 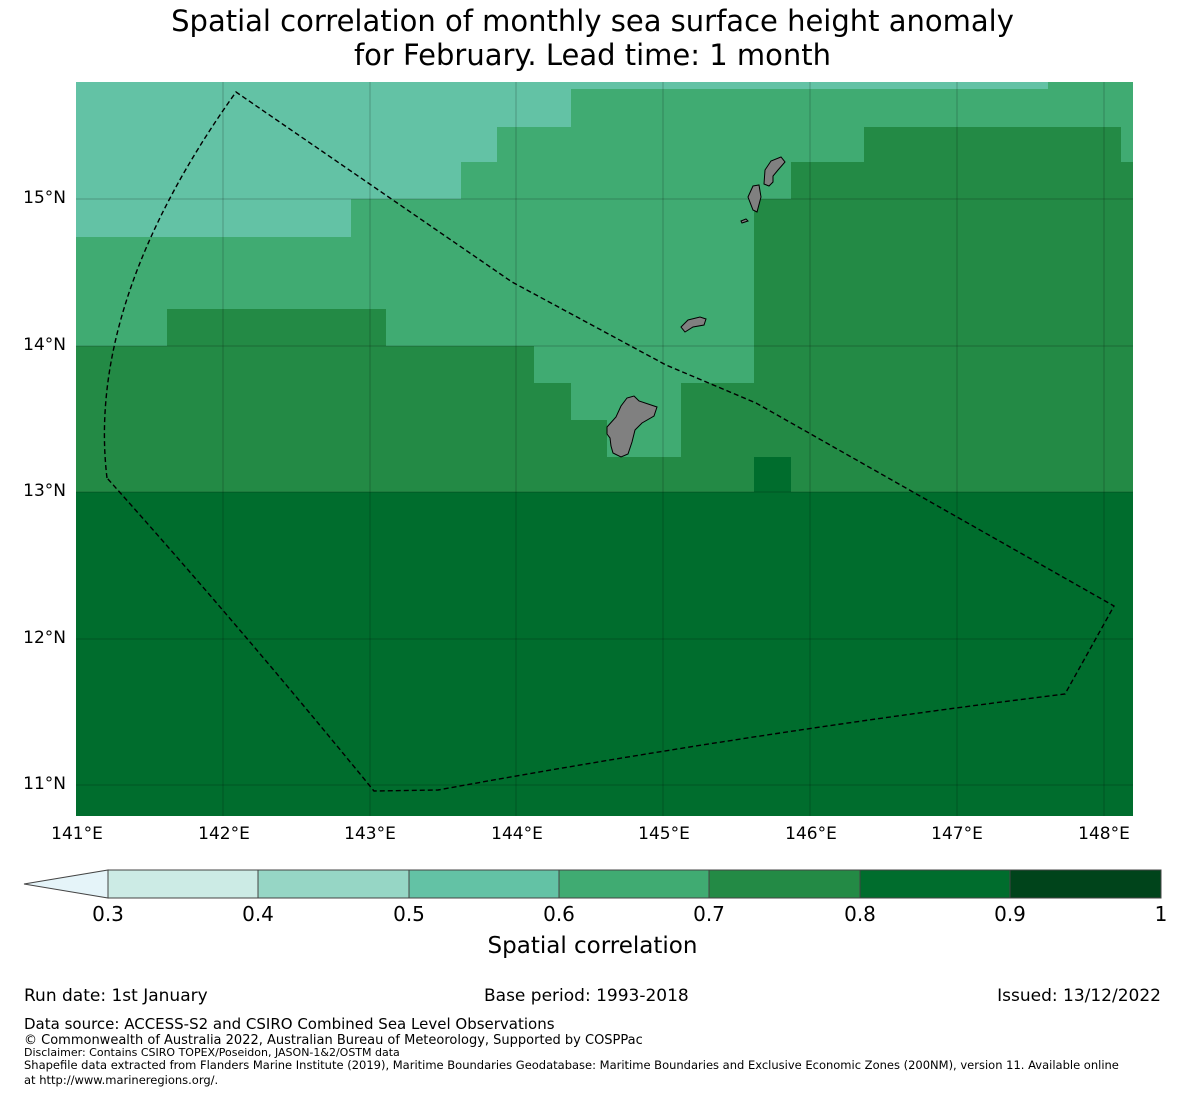 What do you see at coordinates (664, 834) in the screenshot?
I see `lon-label-145e: 145°E` at bounding box center [664, 834].